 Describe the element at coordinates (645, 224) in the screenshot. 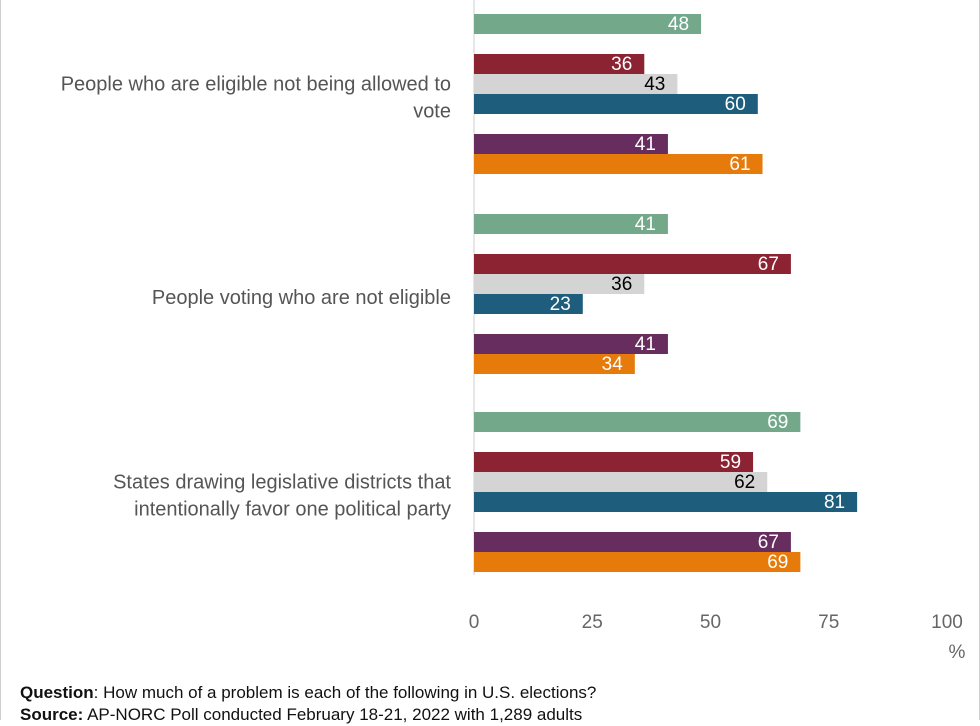

I see `data-label-series-1-cat-2: 41` at that location.